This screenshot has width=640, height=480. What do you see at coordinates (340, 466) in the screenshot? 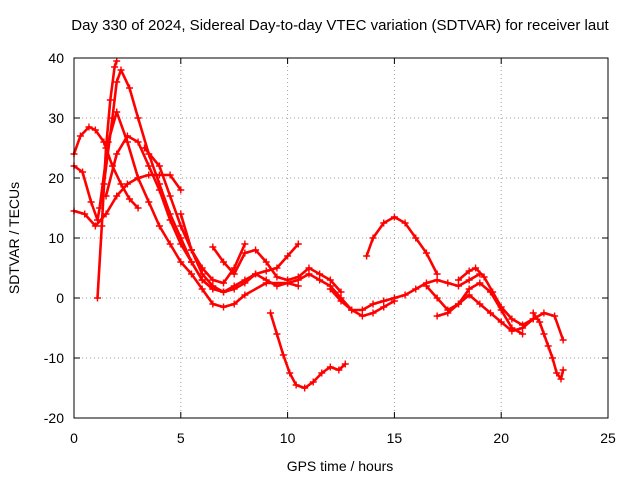
I see `x-axis-label: GPS time / hours` at bounding box center [340, 466].